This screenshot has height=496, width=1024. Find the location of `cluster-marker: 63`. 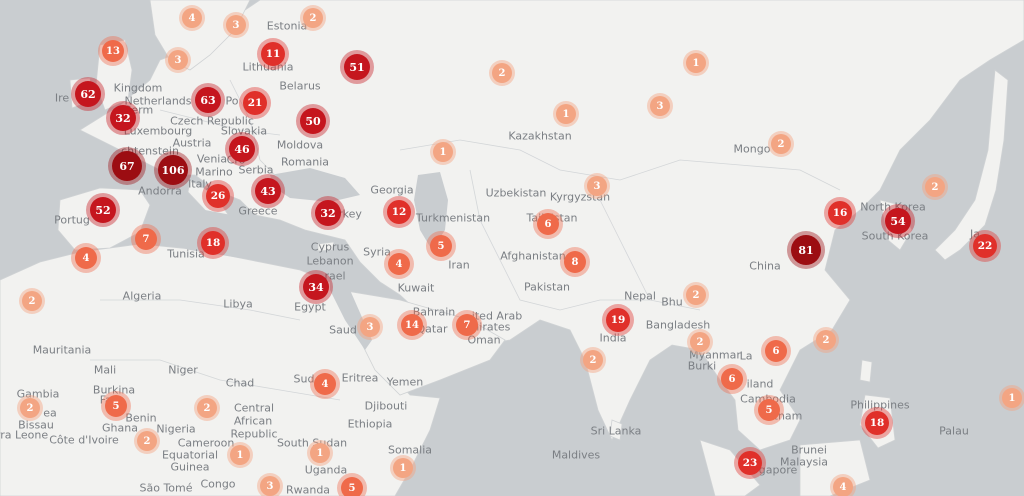

cluster-marker: 63 is located at coordinates (208, 100).